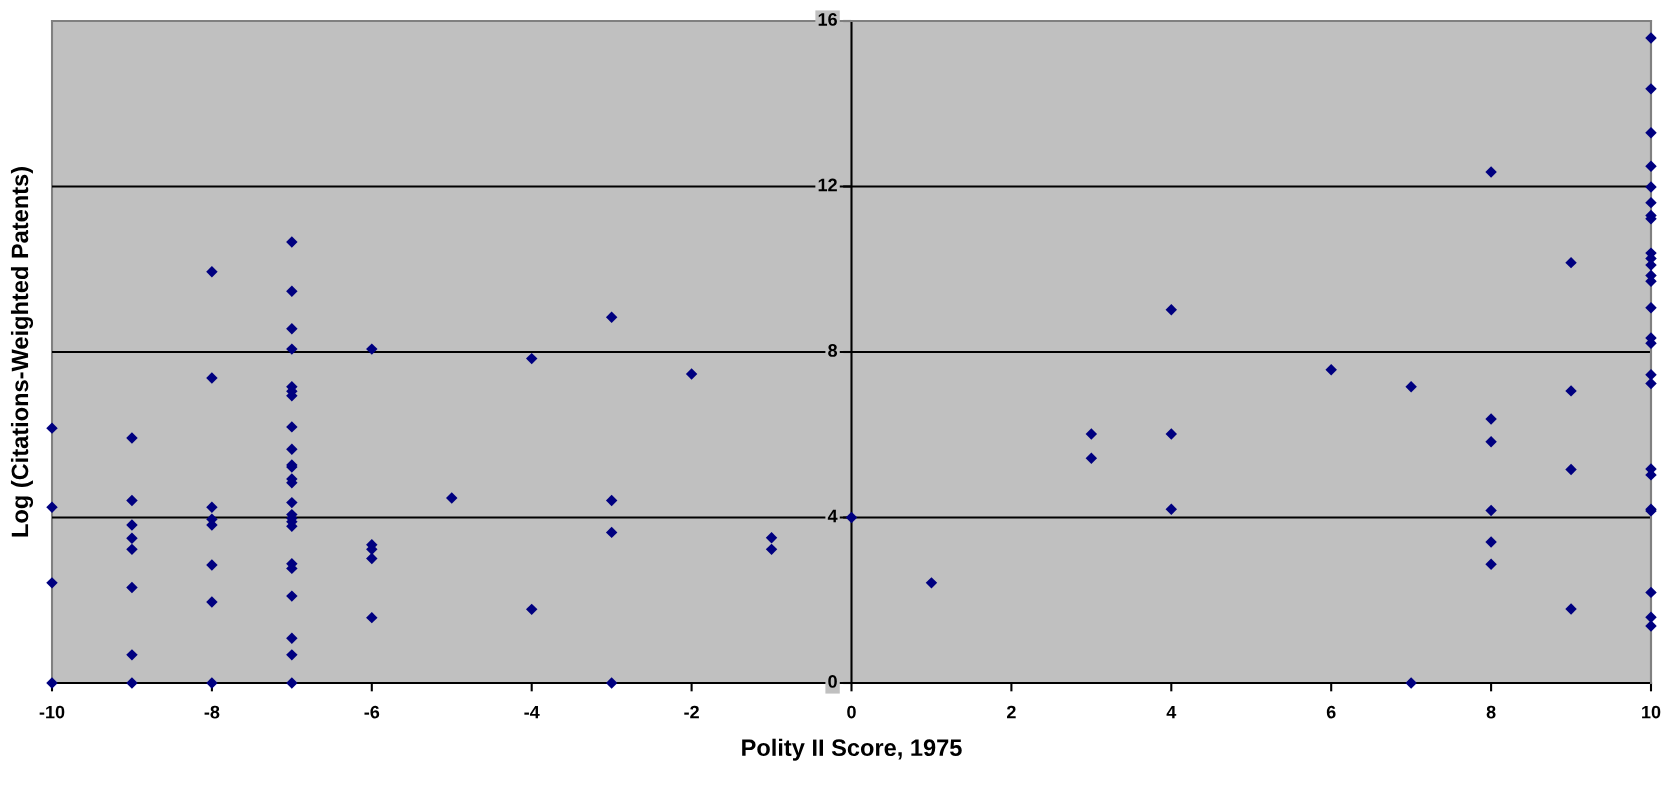  Describe the element at coordinates (1651, 712) in the screenshot. I see `x-tick-label: 10` at that location.